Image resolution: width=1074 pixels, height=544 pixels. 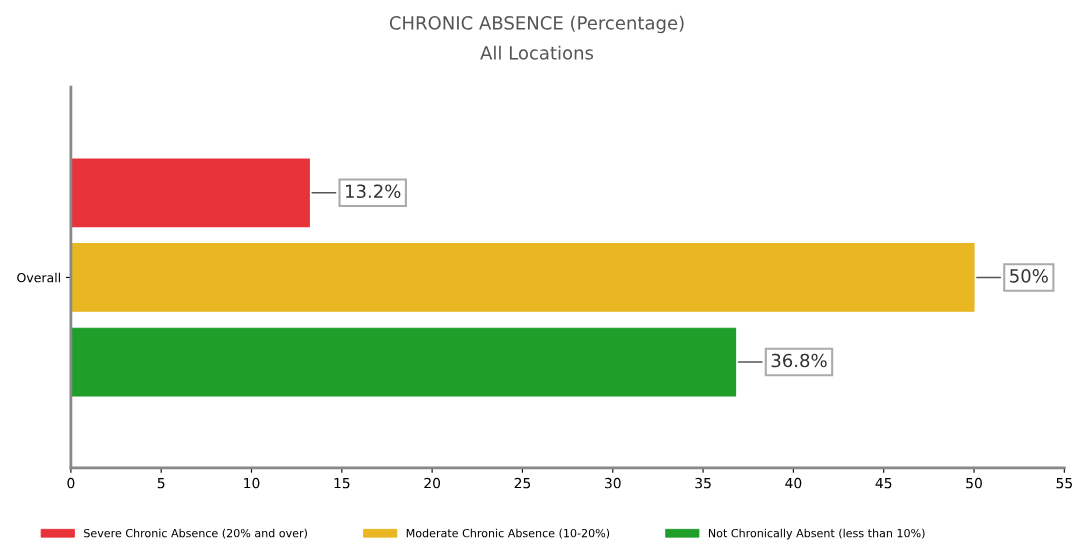 I want to click on data-label: 13.2%, so click(x=373, y=191).